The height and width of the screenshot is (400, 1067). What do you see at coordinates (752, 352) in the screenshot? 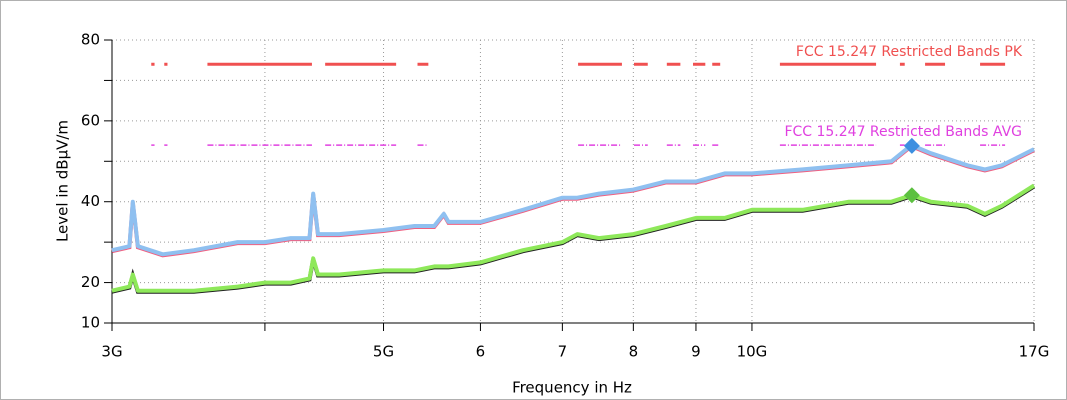
I see `x-tick-label: 10G` at bounding box center [752, 352].